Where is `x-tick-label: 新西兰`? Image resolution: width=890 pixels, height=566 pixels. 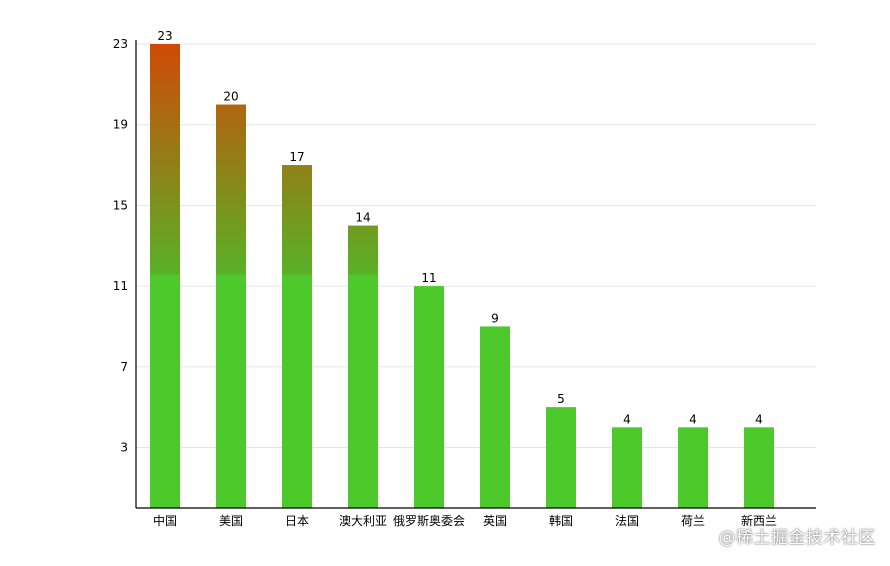 x-tick-label: 新西兰 is located at coordinates (759, 520).